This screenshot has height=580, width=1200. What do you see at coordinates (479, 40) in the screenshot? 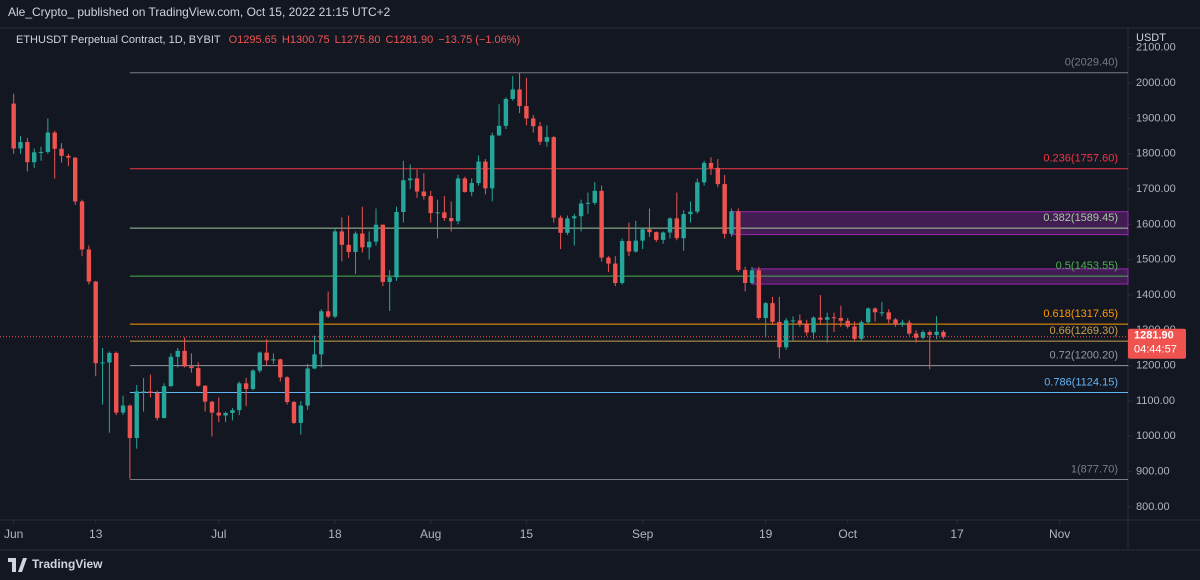
I see `legend-value: −13.75 (−1.06%)` at bounding box center [479, 40].